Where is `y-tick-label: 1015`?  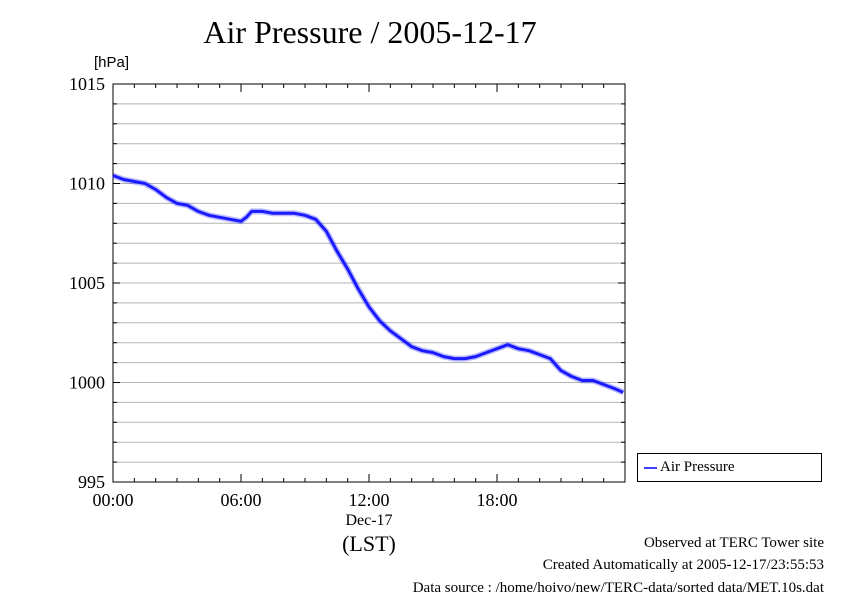 y-tick-label: 1015 is located at coordinates (87, 84).